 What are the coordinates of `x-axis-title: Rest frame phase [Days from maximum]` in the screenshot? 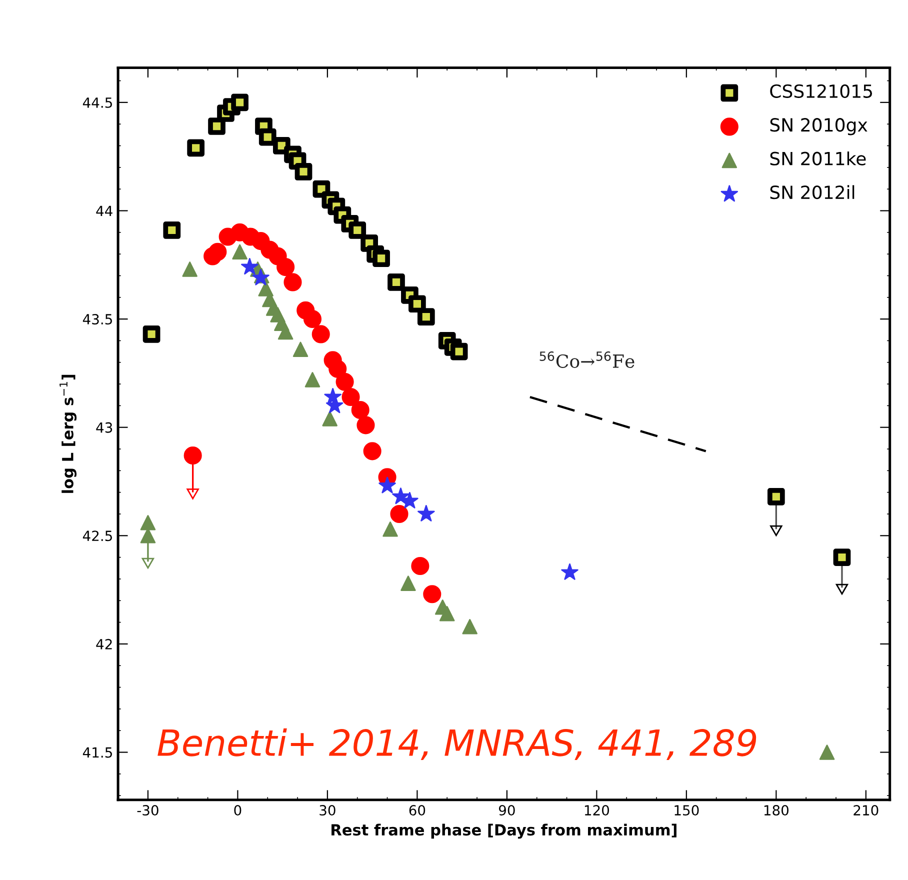 It's located at (504, 831).